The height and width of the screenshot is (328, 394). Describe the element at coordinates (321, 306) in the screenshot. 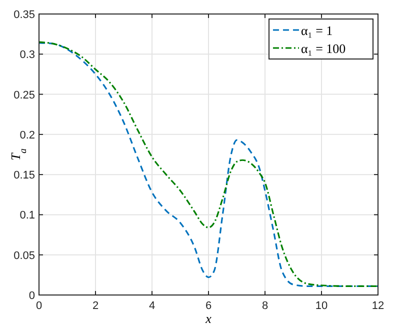

I see `x-tick-label: 10` at that location.